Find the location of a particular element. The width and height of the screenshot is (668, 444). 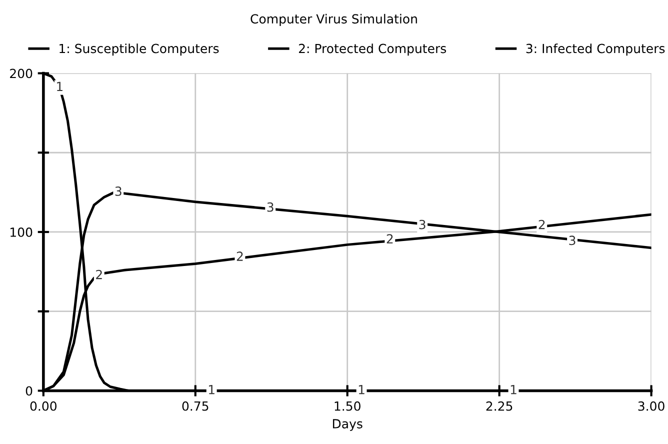

x-tick-label: 0.75 is located at coordinates (195, 406).